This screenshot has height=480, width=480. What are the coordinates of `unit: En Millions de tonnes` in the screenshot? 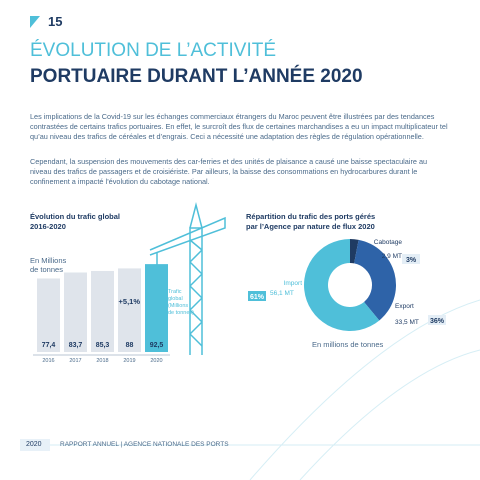 It's located at (48, 265).